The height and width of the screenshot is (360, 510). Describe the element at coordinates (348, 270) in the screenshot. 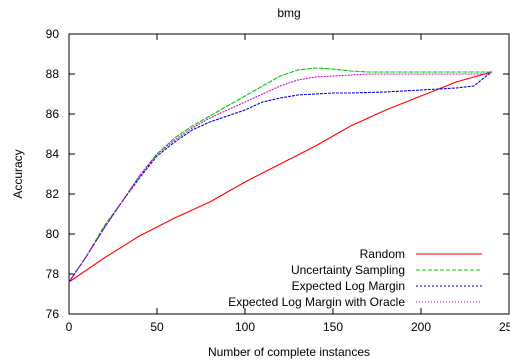

I see `legend-label-2: Uncertainty Sampling` at that location.